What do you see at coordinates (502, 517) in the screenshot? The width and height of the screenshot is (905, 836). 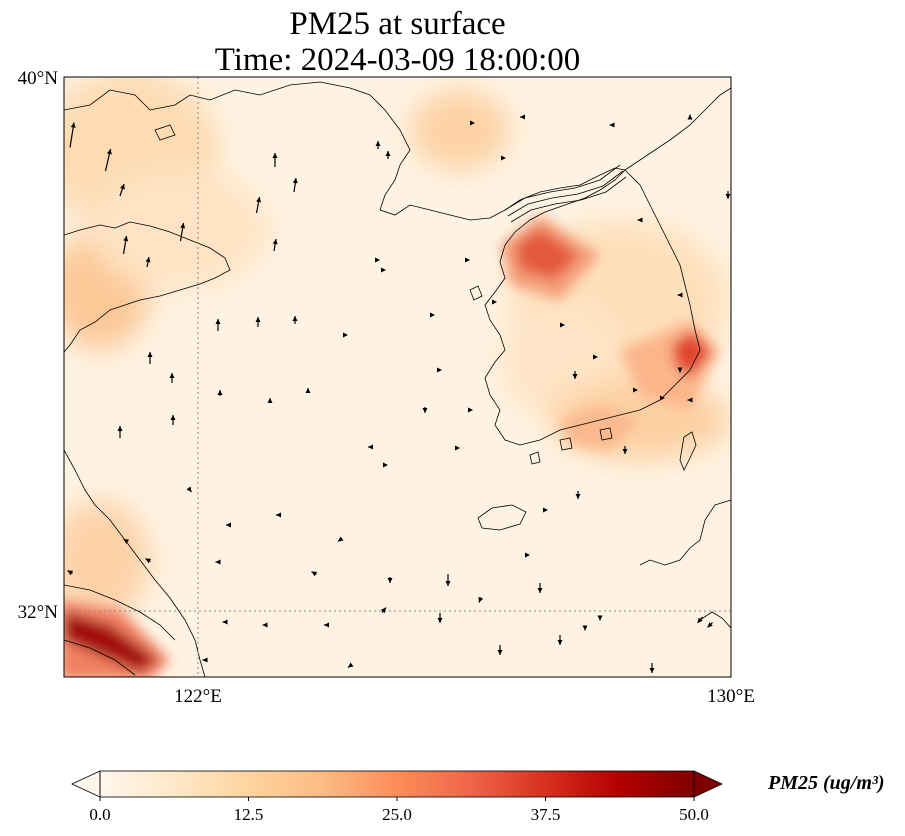 I see `island-jeju` at bounding box center [502, 517].